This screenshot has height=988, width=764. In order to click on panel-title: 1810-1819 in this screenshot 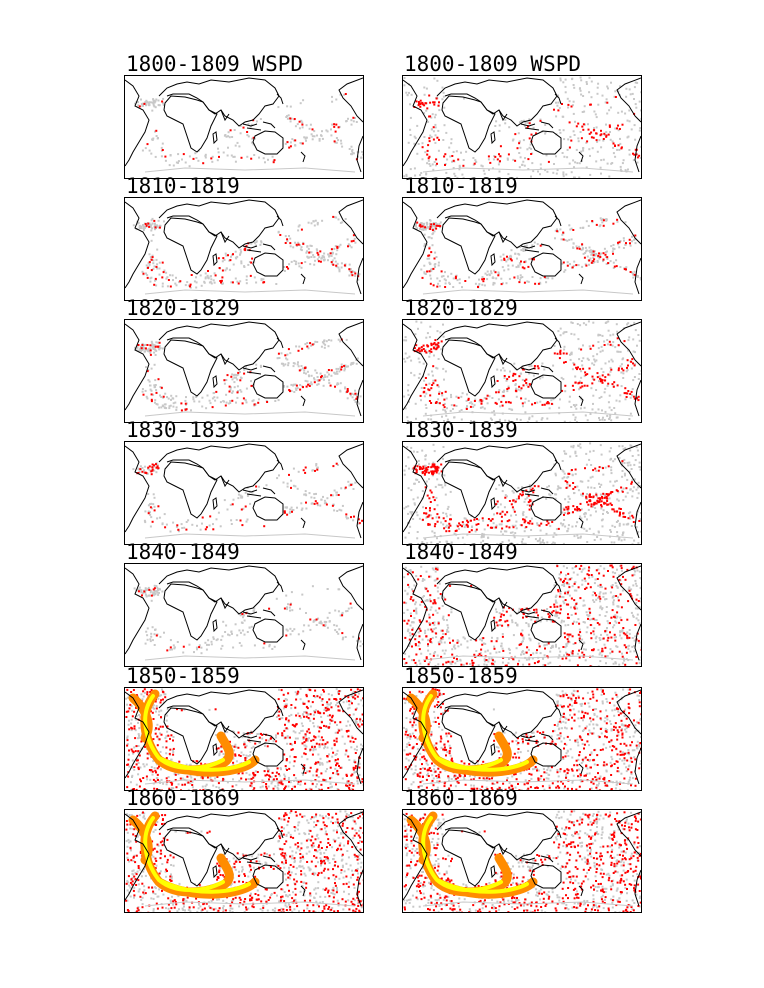, I will do `click(461, 186)`.